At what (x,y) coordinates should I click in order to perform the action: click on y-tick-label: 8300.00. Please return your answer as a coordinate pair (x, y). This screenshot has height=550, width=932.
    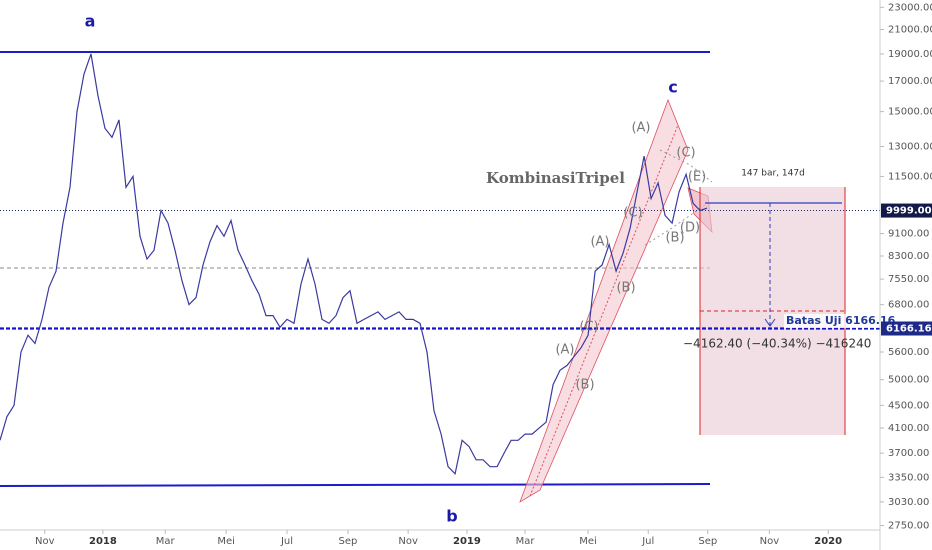
    Looking at the image, I should click on (908, 256).